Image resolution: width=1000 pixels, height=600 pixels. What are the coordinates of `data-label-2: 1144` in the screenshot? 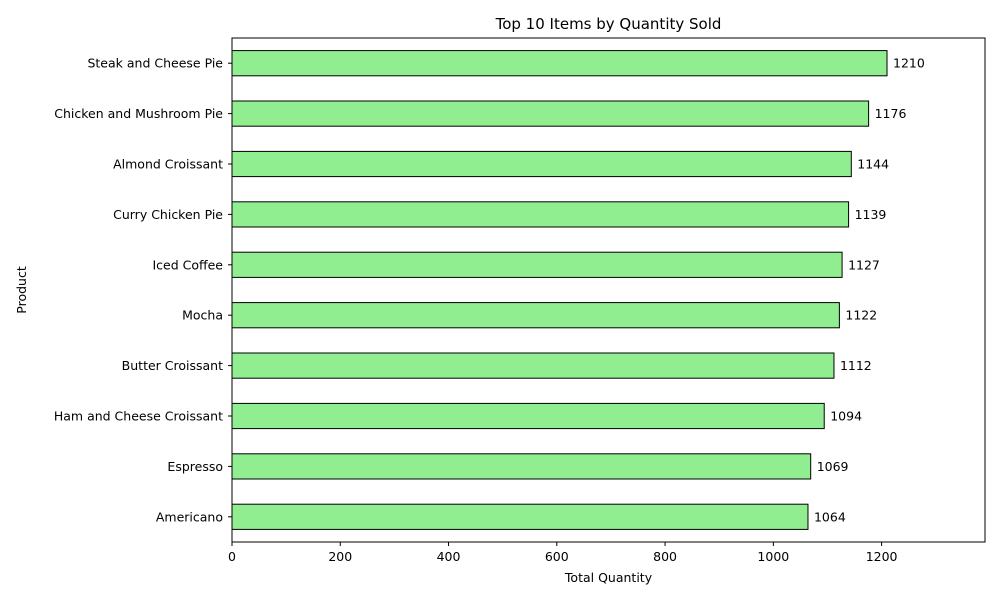 It's located at (873, 164).